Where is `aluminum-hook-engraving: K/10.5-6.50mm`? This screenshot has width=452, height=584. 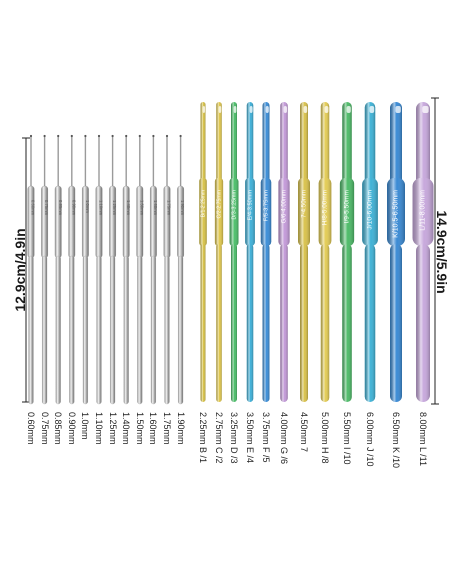
aluminum-hook-engraving: K/10.5-6.50mm is located at coordinates (396, 214).